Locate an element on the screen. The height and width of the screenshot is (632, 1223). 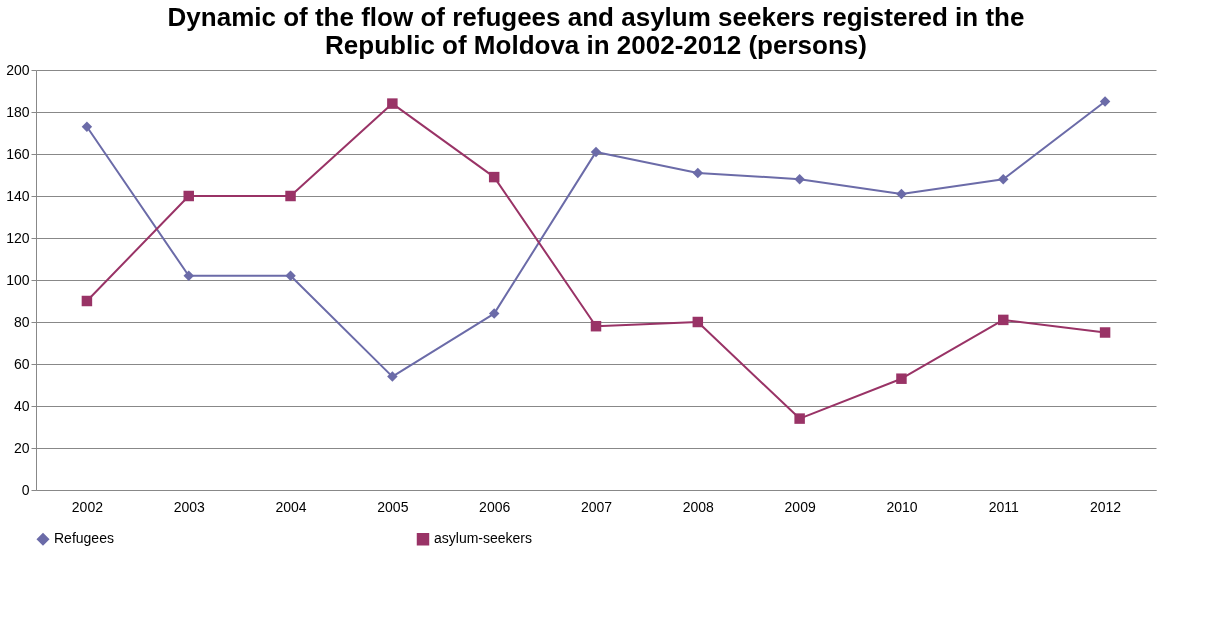
x-tick-label: 2006 is located at coordinates (495, 506).